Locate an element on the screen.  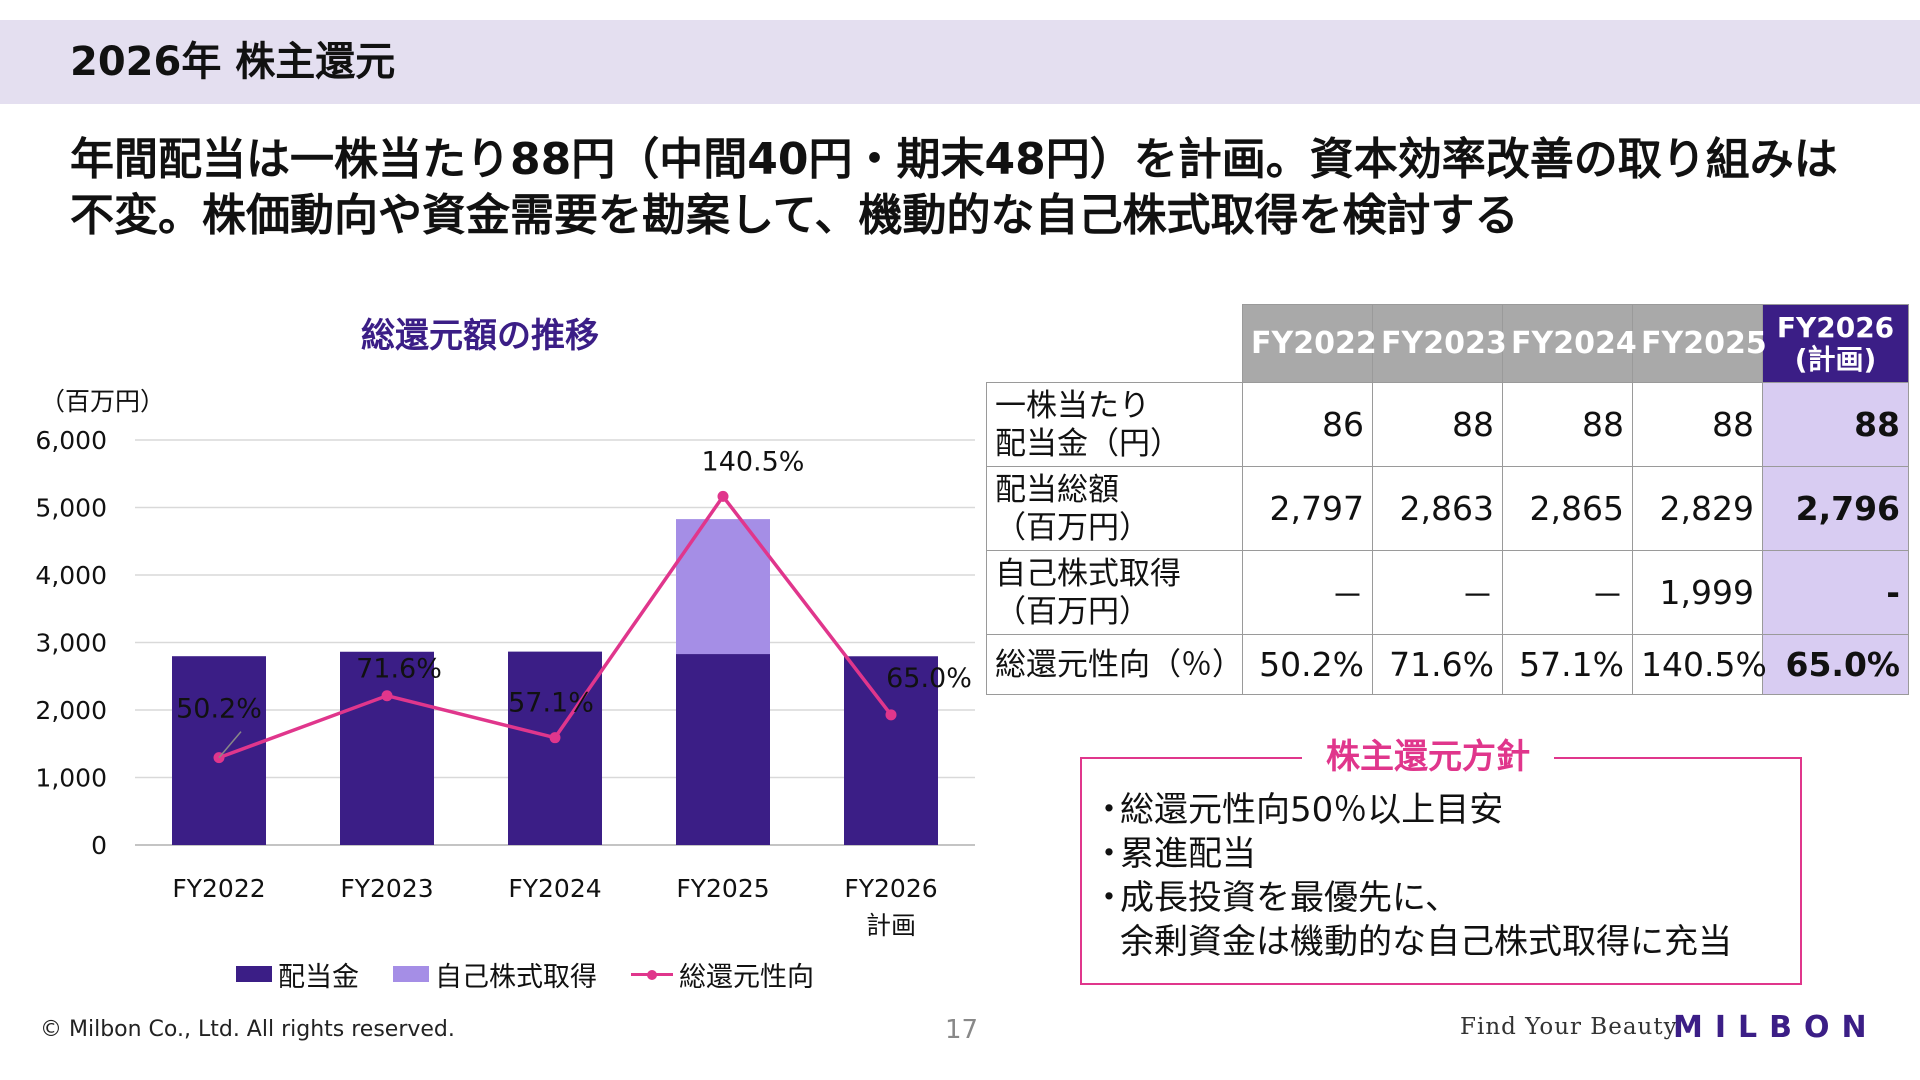
legend-label-dividend: 配当金 is located at coordinates (318, 977).